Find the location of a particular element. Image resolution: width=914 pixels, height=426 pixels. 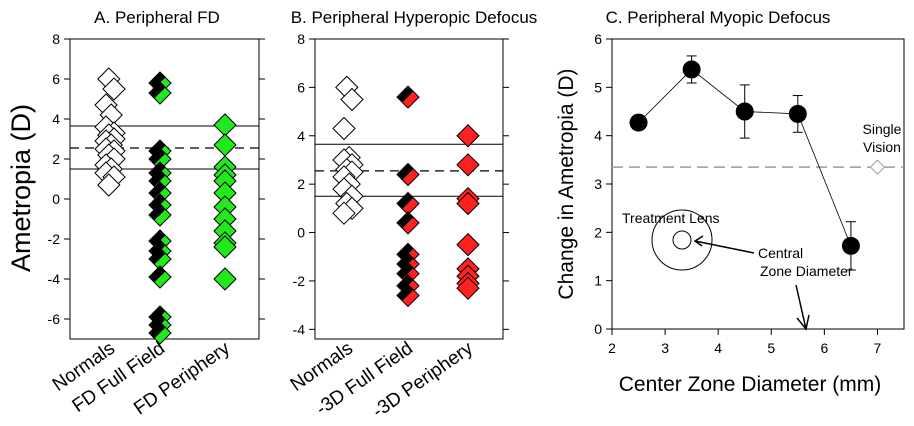

panel-a-point-1-15-outline is located at coordinates (160, 333).